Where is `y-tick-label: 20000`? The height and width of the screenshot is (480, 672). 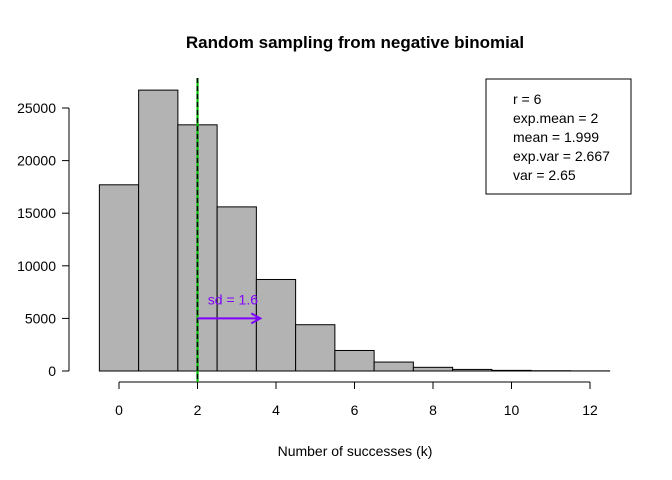 y-tick-label: 20000 is located at coordinates (36, 161).